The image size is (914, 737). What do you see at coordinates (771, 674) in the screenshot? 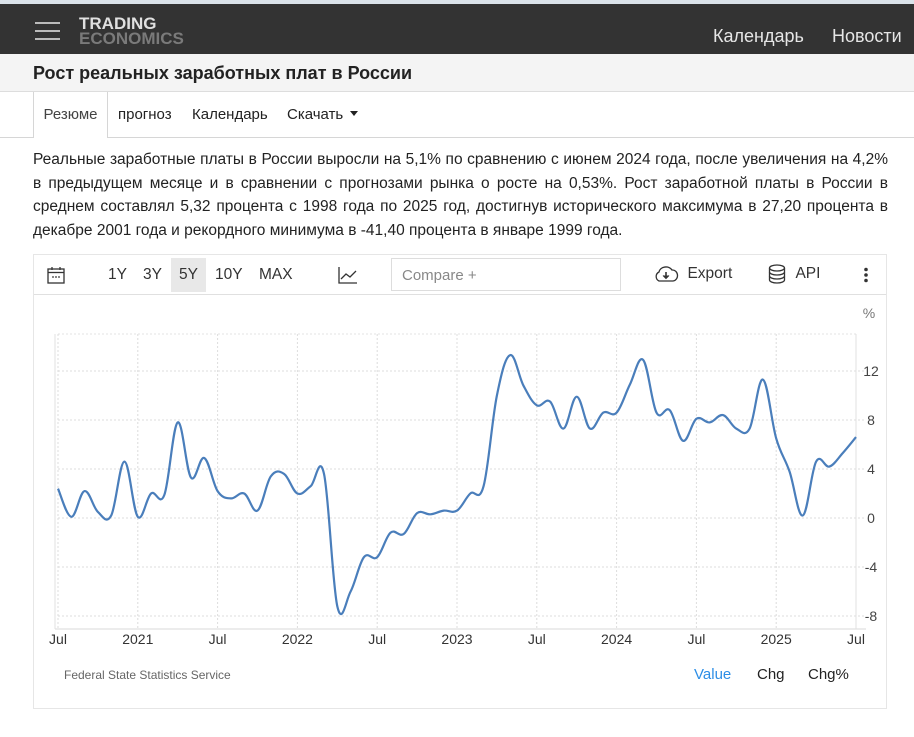
I see `mode-chg: Chg` at bounding box center [771, 674].